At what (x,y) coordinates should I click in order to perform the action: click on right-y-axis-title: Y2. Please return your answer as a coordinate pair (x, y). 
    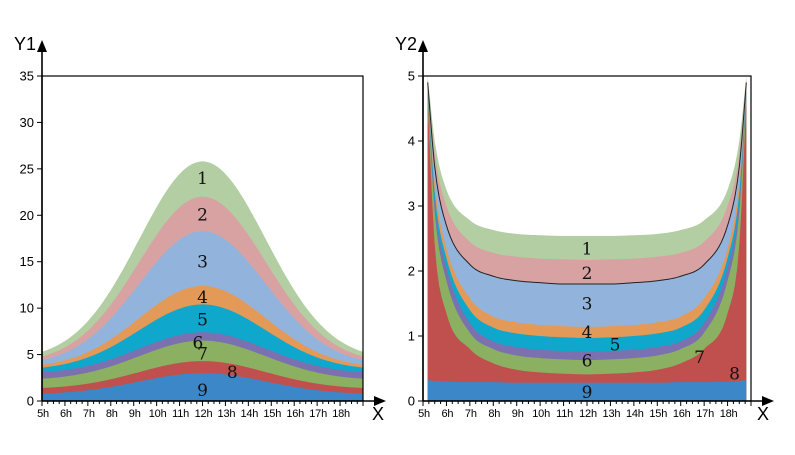
    Looking at the image, I should click on (406, 44).